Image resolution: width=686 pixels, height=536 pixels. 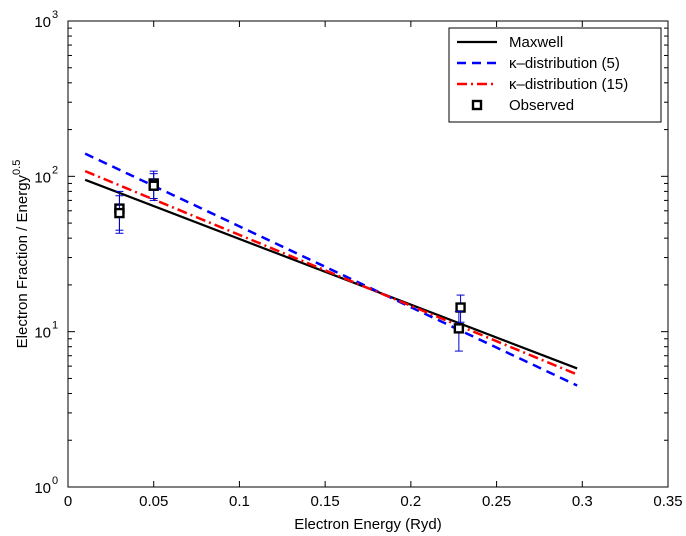 I want to click on y-tick-label-exponent: 2, so click(x=55, y=170).